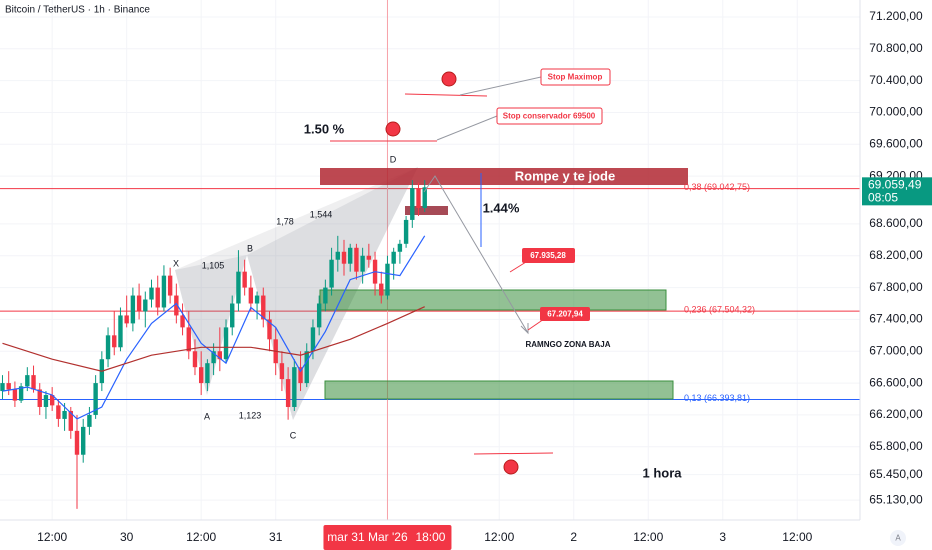 The height and width of the screenshot is (550, 932). Describe the element at coordinates (896, 474) in the screenshot. I see `y-tick-label: 65.450,00` at that location.